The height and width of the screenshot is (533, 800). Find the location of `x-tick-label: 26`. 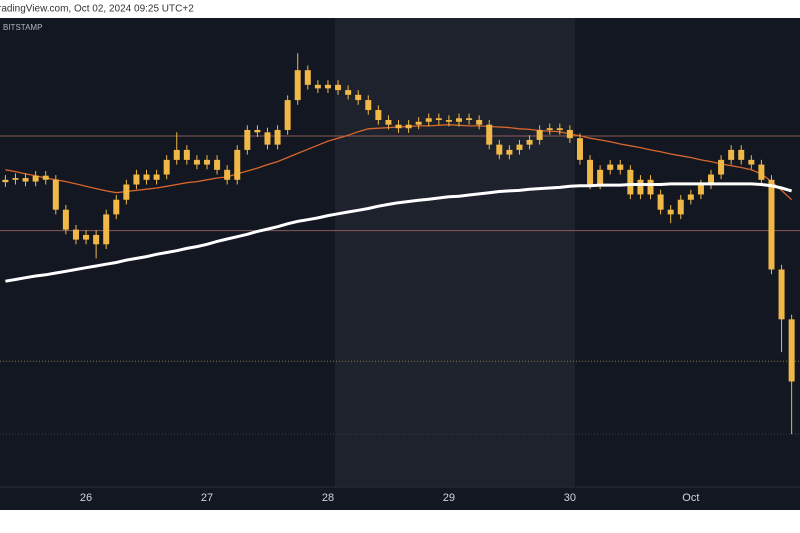

x-tick-label: 26 is located at coordinates (86, 498).